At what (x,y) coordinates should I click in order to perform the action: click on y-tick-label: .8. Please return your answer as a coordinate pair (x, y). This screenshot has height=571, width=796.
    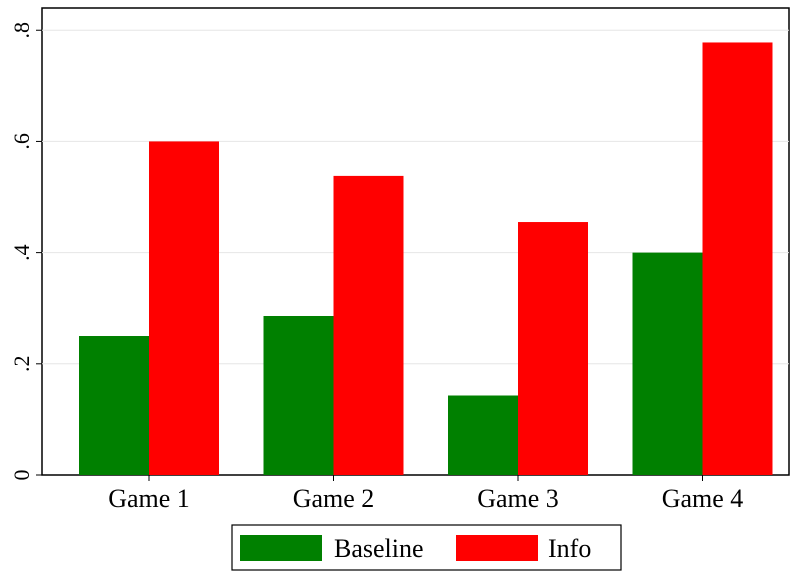
    Looking at the image, I should click on (21, 30).